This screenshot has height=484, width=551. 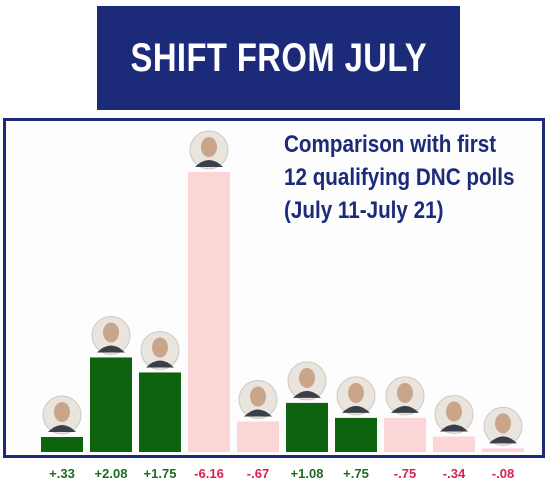 What do you see at coordinates (209, 473) in the screenshot?
I see `value-label-4: -6.16` at bounding box center [209, 473].